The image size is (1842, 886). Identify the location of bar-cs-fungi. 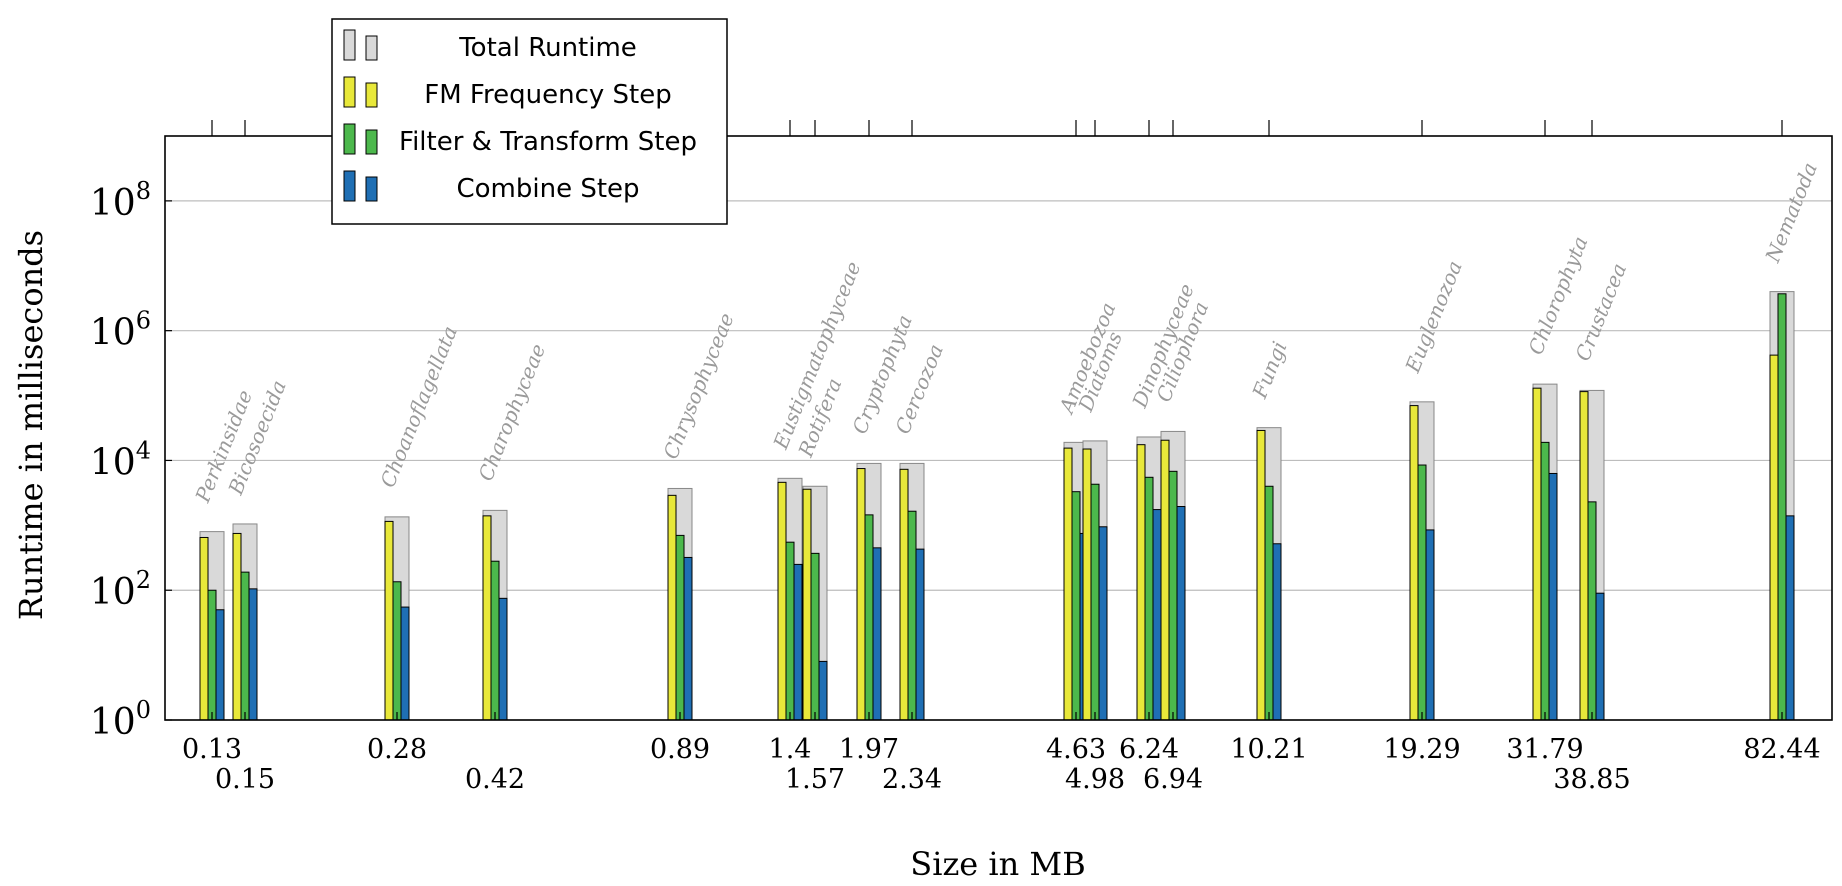
(1277, 632).